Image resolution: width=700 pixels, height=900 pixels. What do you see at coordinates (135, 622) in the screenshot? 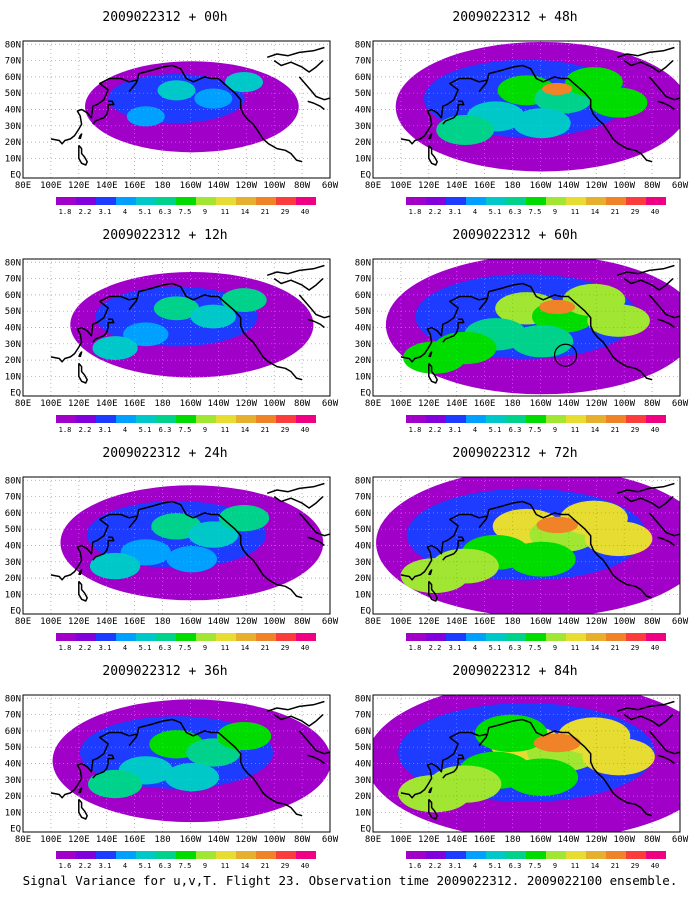
I see `lon-tick-label: 160E` at bounding box center [135, 622].